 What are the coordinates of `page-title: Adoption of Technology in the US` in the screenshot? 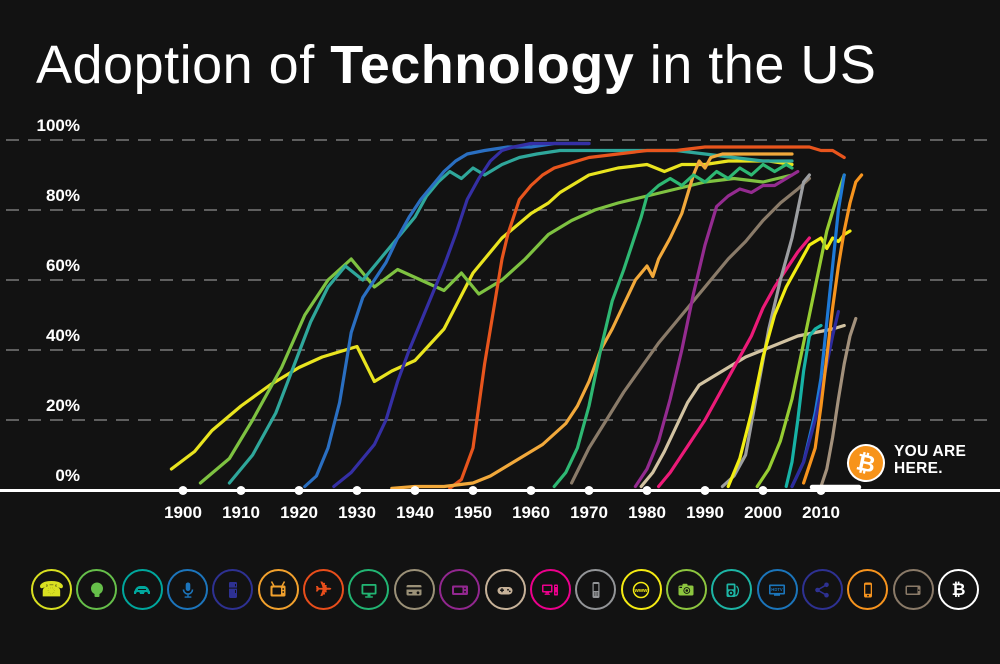 It's located at (506, 65).